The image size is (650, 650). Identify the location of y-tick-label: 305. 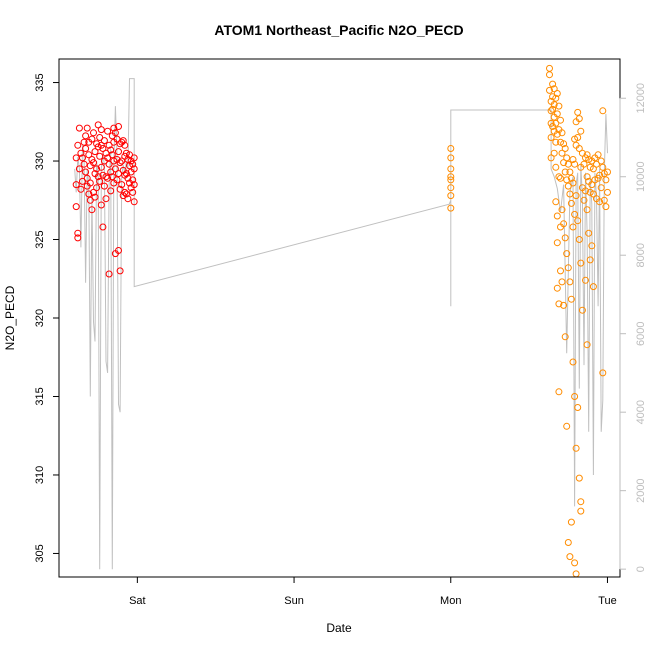
(40, 553).